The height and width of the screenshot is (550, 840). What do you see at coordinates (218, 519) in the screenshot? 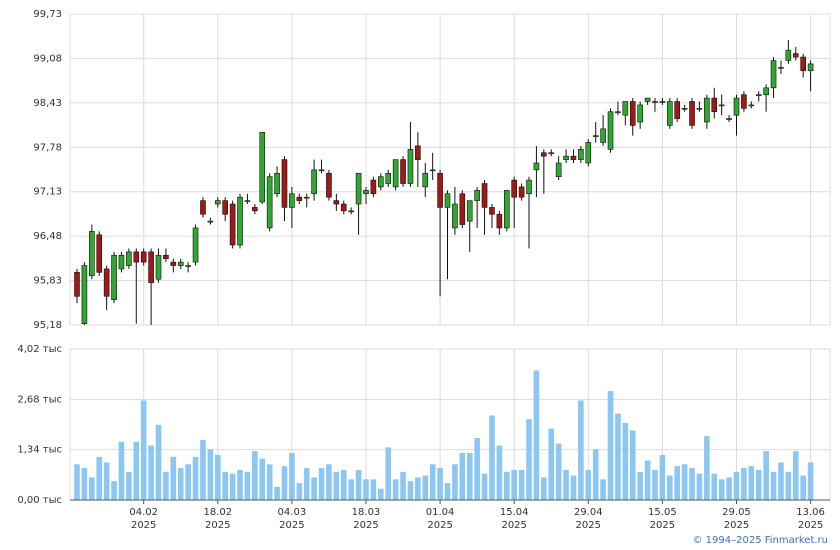
I see `x-tick-label: 18.02 2025` at bounding box center [218, 519].